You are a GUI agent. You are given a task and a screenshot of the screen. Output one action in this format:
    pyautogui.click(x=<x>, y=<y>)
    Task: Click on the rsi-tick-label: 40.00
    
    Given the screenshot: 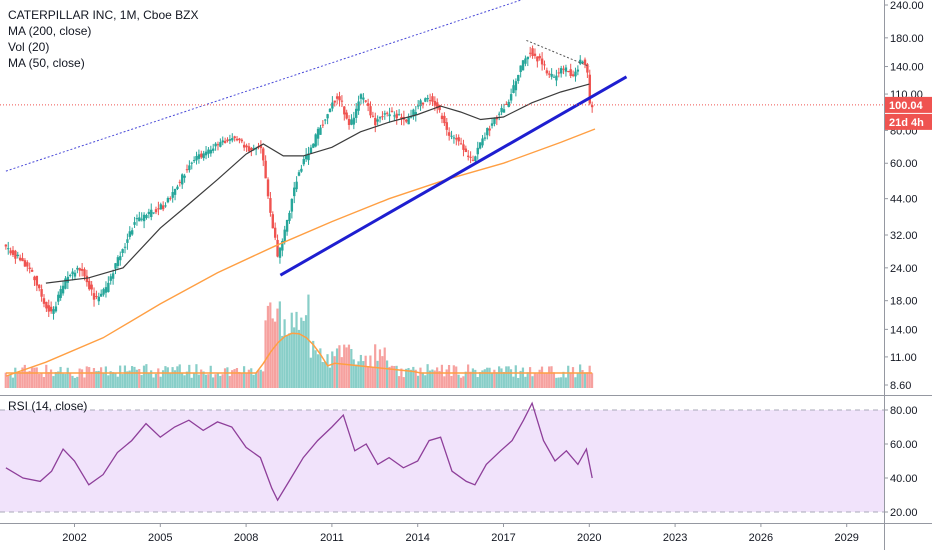 What is the action you would take?
    pyautogui.click(x=904, y=479)
    